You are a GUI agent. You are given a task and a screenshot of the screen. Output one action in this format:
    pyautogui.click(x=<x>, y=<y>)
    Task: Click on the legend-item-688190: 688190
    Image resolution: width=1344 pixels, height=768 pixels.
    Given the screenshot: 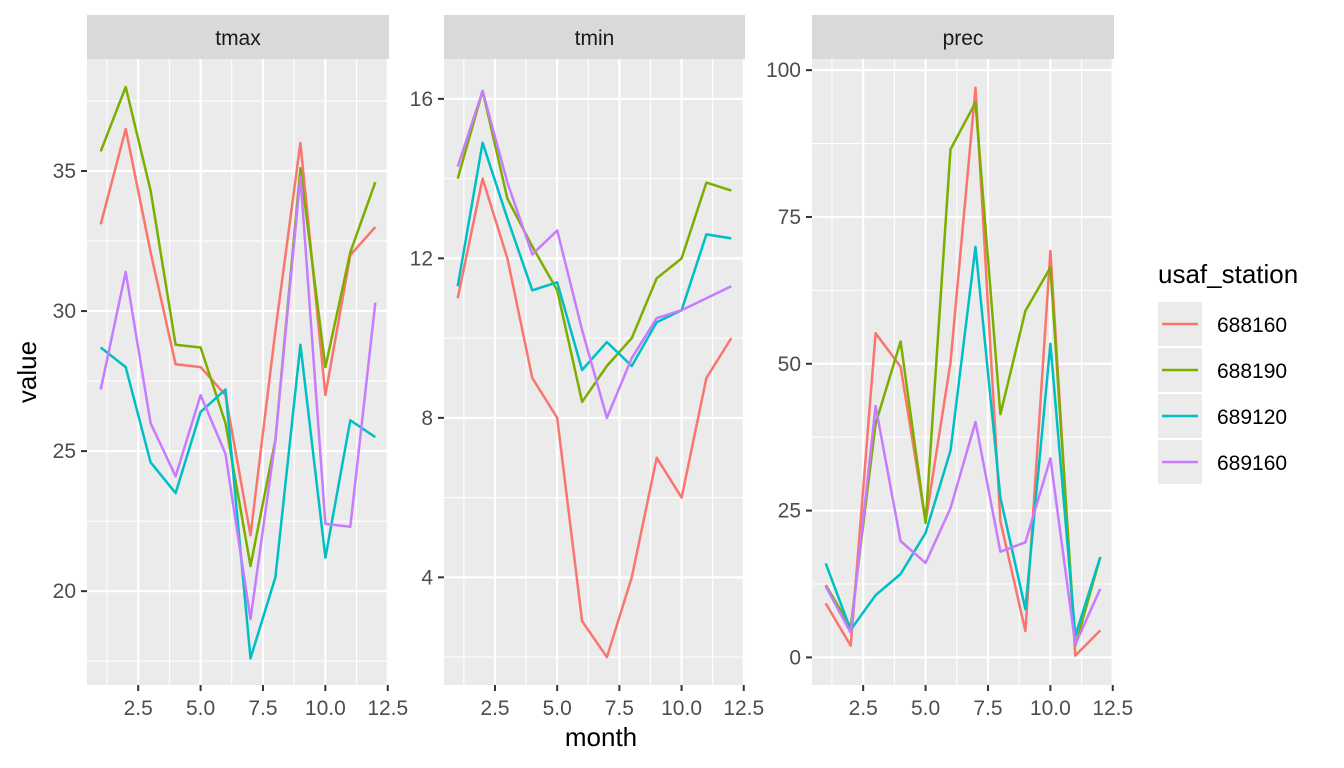 What is the action you would take?
    pyautogui.click(x=1222, y=370)
    